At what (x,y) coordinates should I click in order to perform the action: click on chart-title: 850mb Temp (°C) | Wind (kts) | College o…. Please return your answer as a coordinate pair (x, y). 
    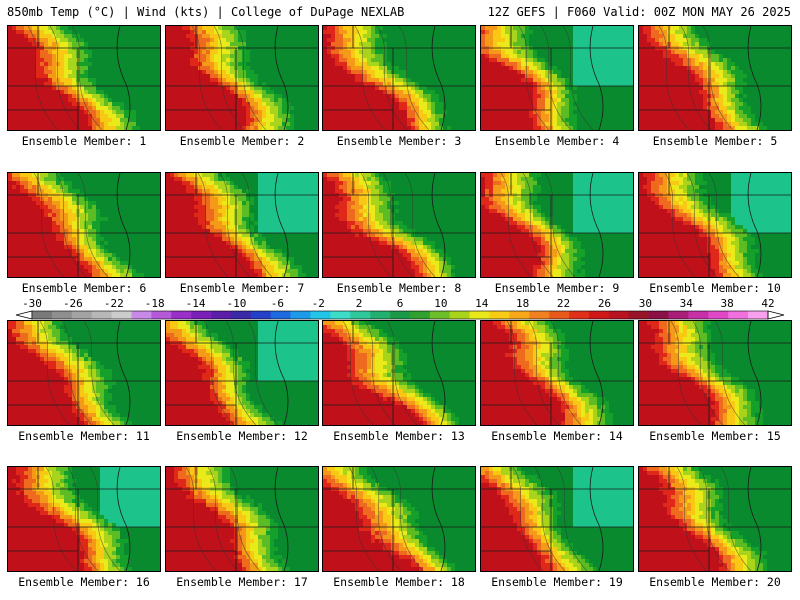
    Looking at the image, I should click on (205, 12).